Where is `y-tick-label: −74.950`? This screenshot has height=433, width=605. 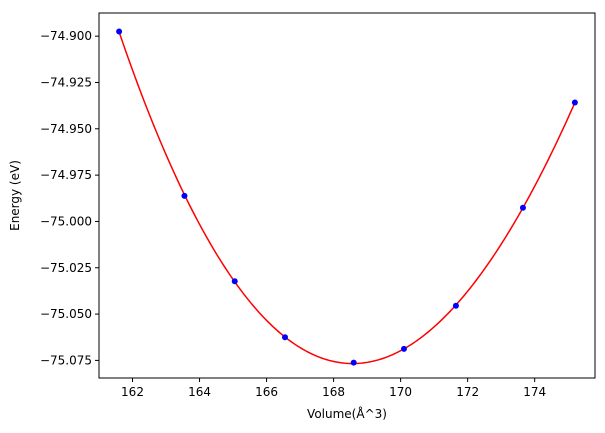 y-tick-label: −74.950 is located at coordinates (66, 129).